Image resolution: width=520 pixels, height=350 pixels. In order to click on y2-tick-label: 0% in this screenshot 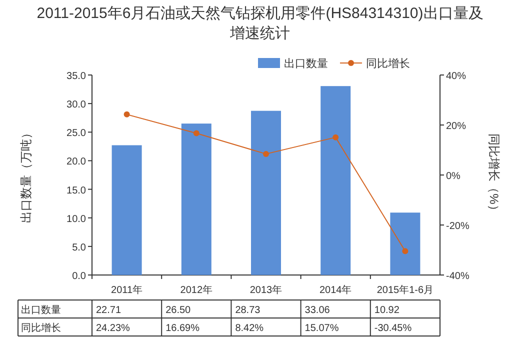, I will do `click(453, 176)`.